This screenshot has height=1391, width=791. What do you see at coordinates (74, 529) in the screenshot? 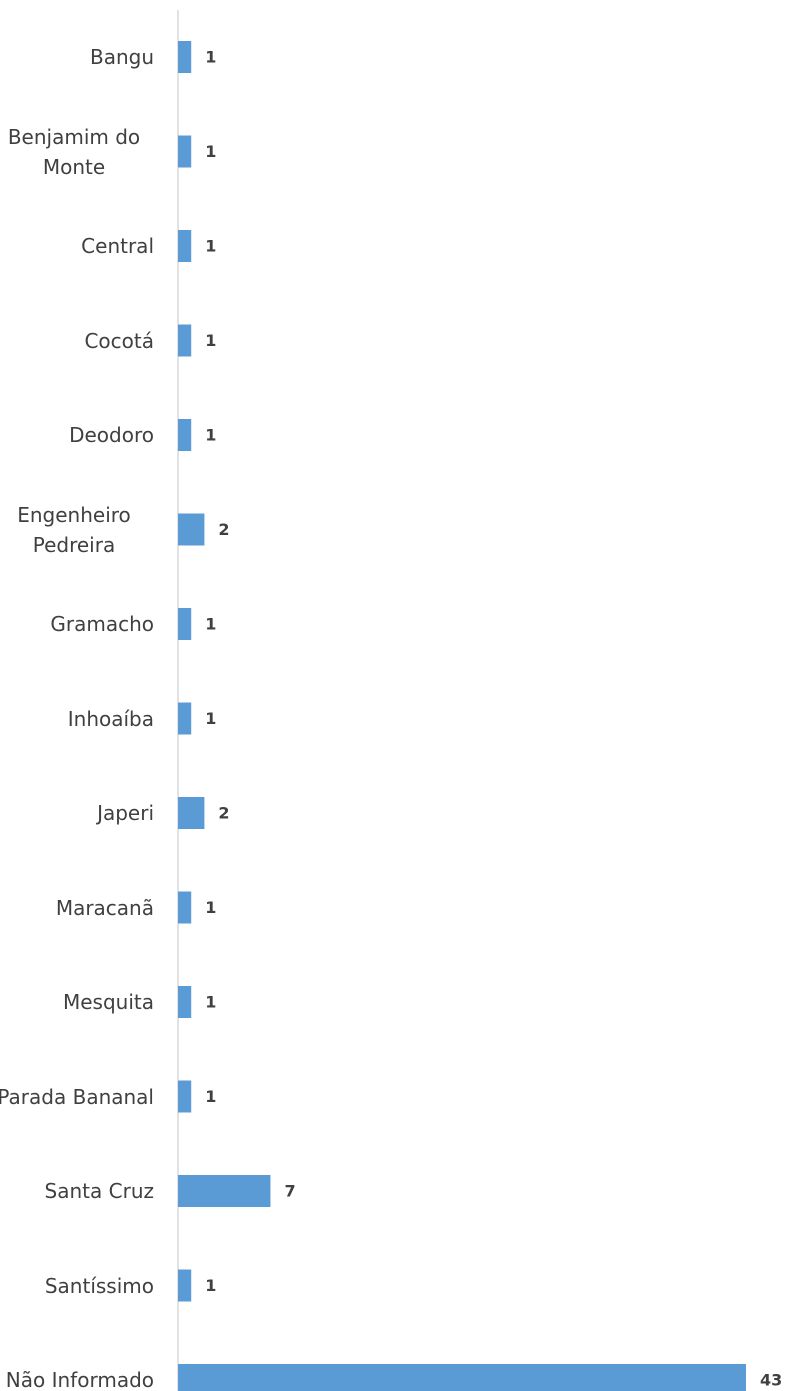
I see `category-label: Engenheiro Pedreira` at bounding box center [74, 529].